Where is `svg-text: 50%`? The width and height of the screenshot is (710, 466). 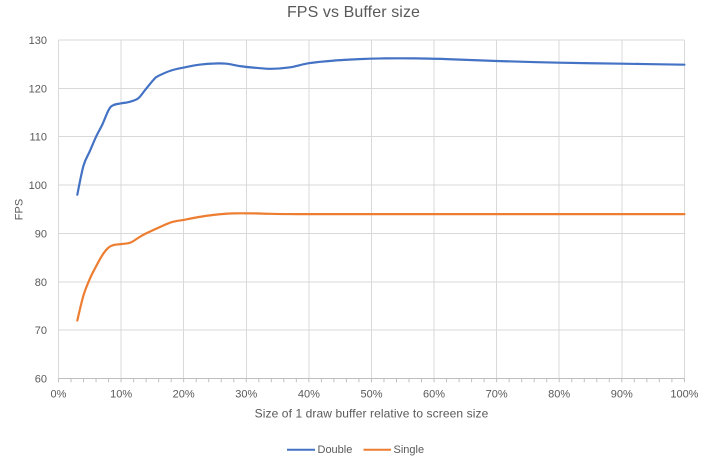 svg-text: 50% is located at coordinates (371, 395).